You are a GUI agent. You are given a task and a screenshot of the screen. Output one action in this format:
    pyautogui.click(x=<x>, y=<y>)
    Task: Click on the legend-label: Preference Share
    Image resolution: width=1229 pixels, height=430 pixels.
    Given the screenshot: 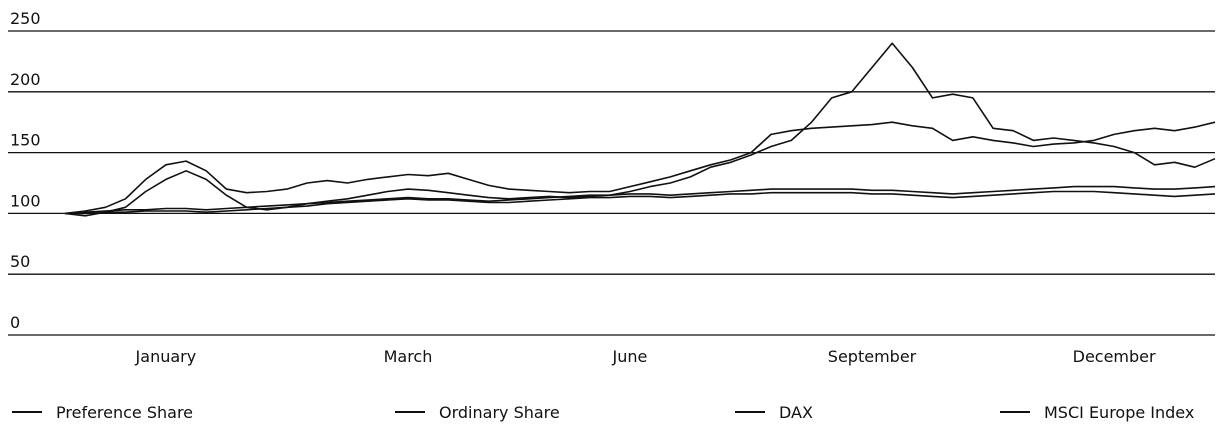 What is the action you would take?
    pyautogui.click(x=124, y=412)
    